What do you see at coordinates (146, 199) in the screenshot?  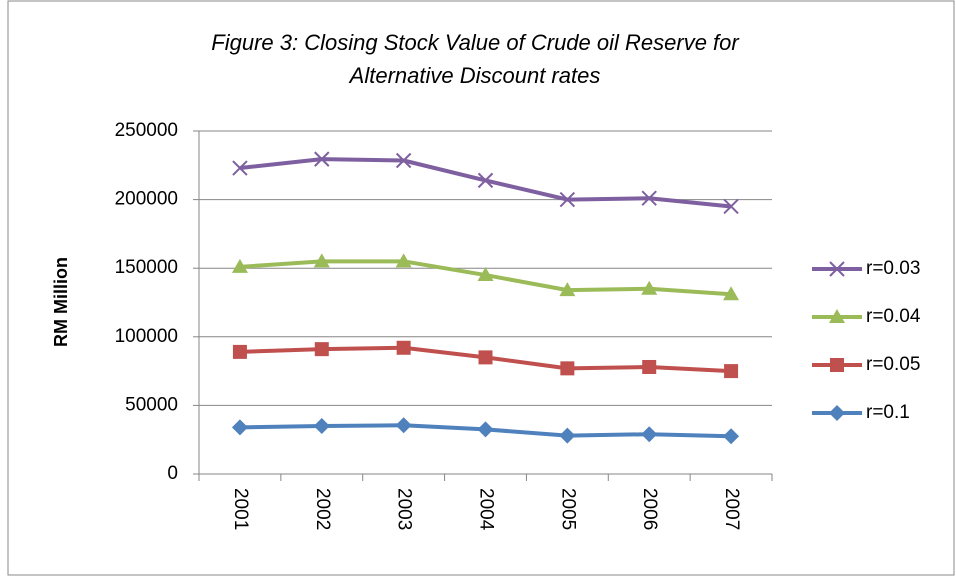 I see `y-tick-label: 200000` at bounding box center [146, 199].